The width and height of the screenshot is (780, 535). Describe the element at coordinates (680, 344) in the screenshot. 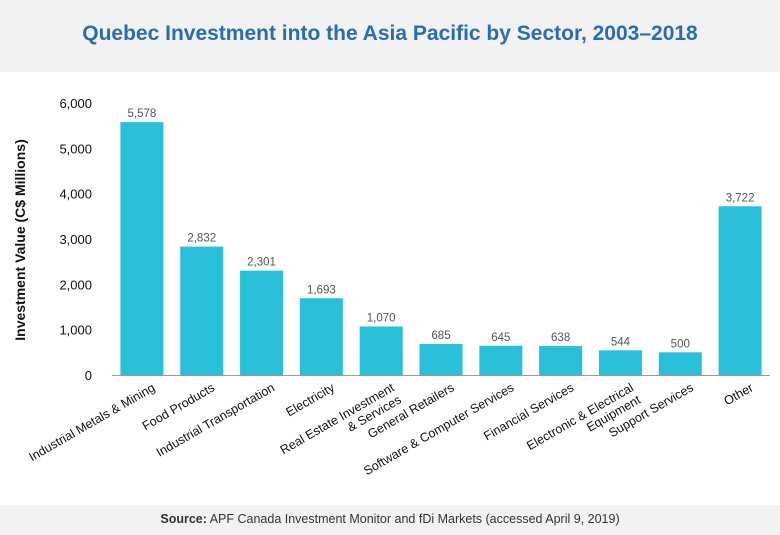

I see `data-label: 500` at that location.